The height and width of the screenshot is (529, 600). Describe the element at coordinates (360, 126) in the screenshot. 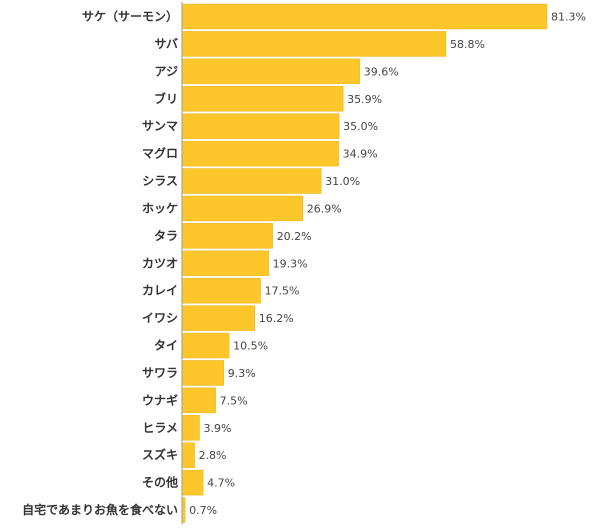

I see `value-label: 35.0%` at that location.